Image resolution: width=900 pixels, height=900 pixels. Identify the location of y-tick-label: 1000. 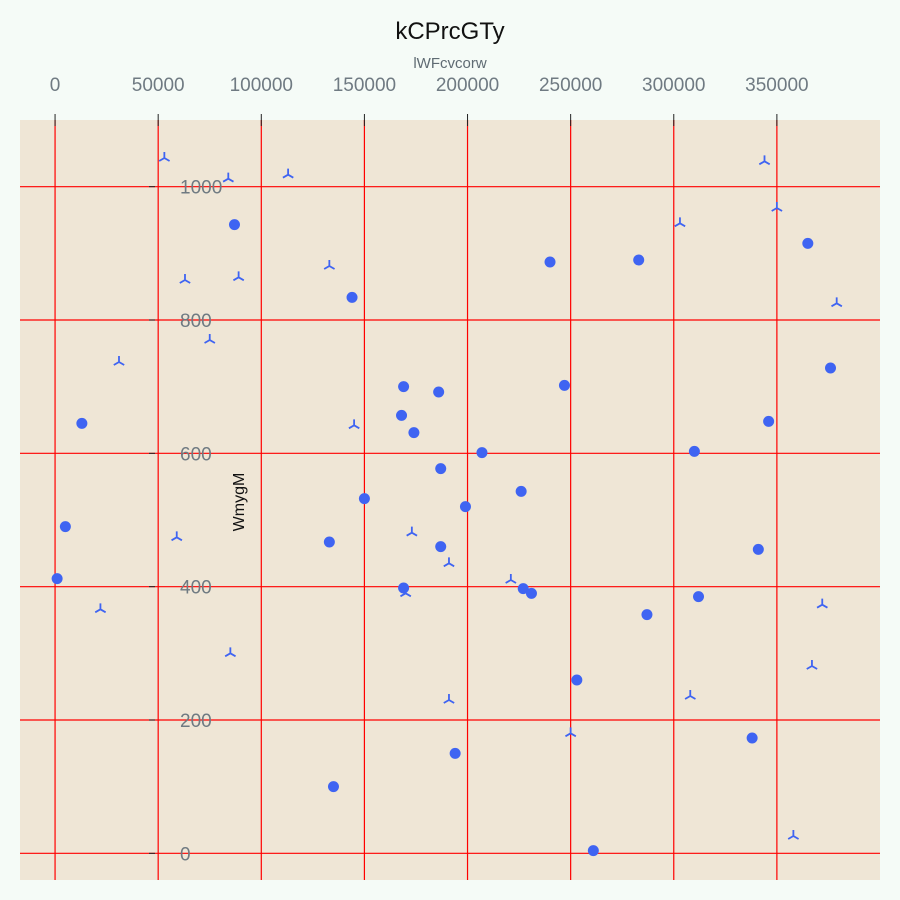
(201, 188).